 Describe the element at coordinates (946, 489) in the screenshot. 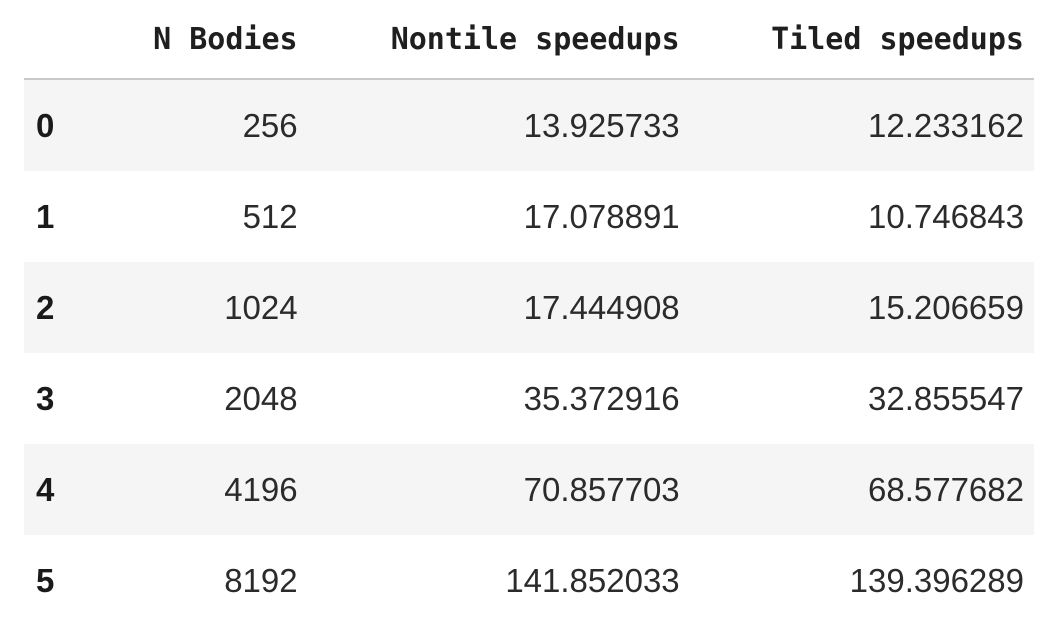

I see `cell-tiled-speedup: 68.577682` at that location.